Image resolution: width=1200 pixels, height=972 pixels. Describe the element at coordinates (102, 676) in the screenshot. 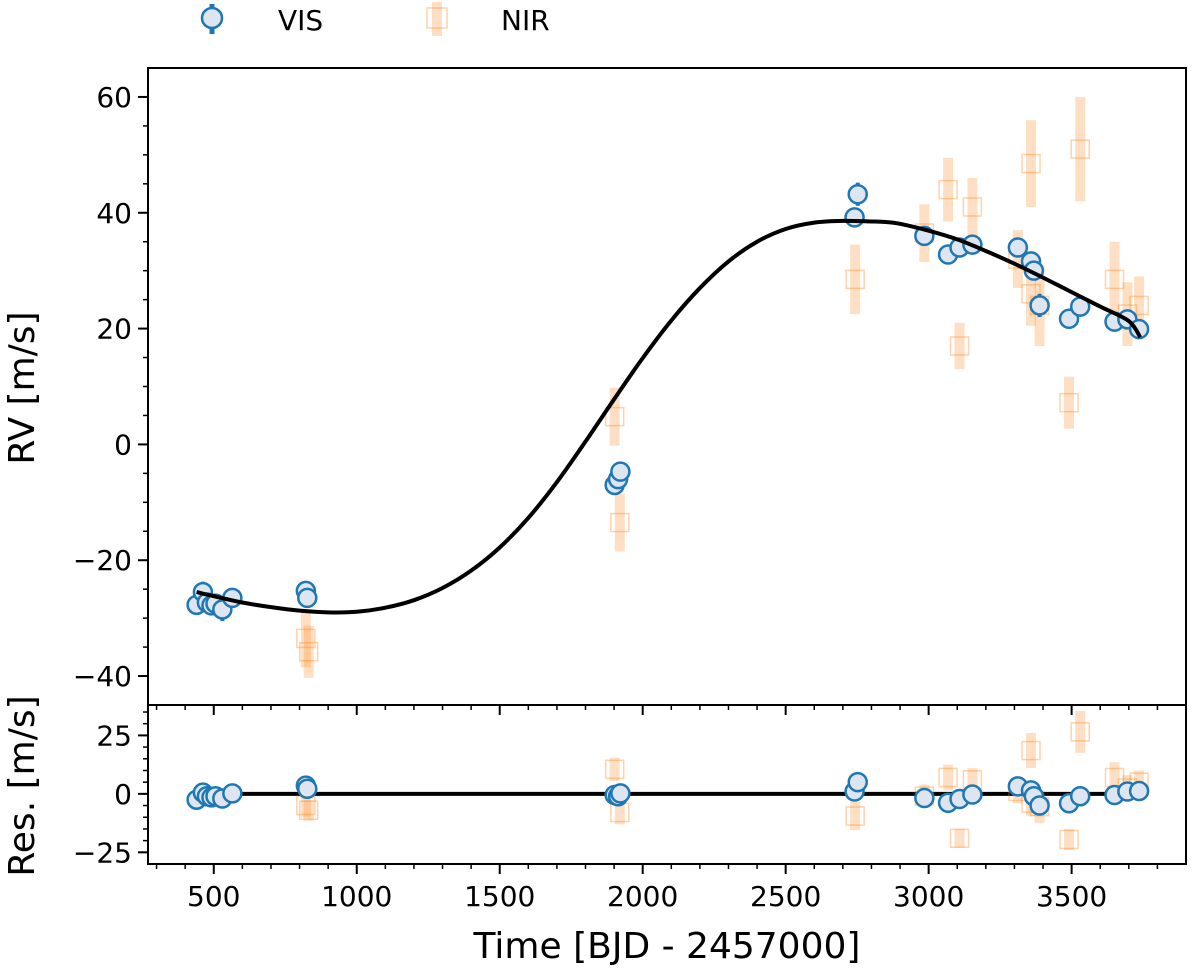

I see `y-tick-label: −40` at that location.